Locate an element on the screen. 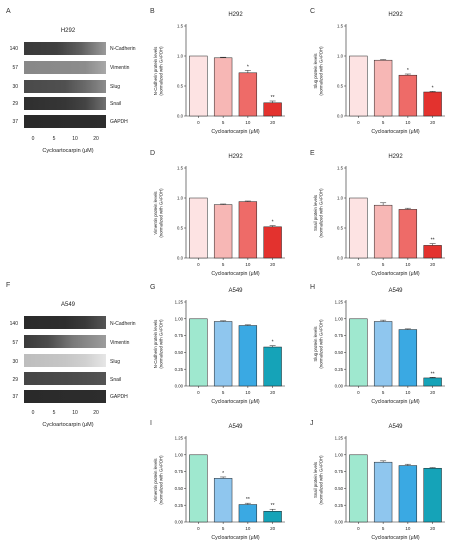 This screenshot has width=461, height=550. panel-letter: D is located at coordinates (152, 153).